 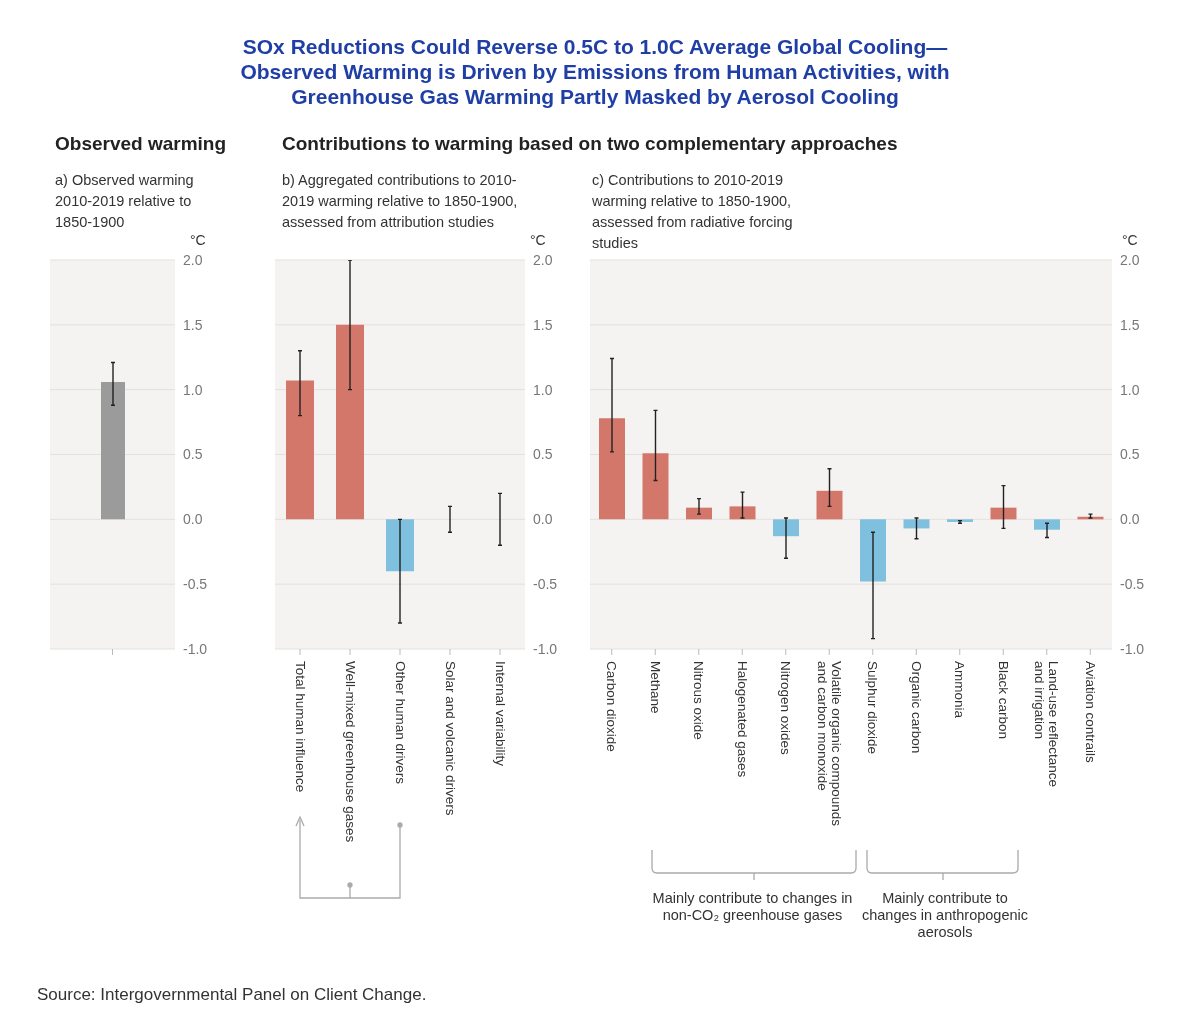 I want to click on x-tick-label: Solar and volcanic drivers, so click(x=450, y=738).